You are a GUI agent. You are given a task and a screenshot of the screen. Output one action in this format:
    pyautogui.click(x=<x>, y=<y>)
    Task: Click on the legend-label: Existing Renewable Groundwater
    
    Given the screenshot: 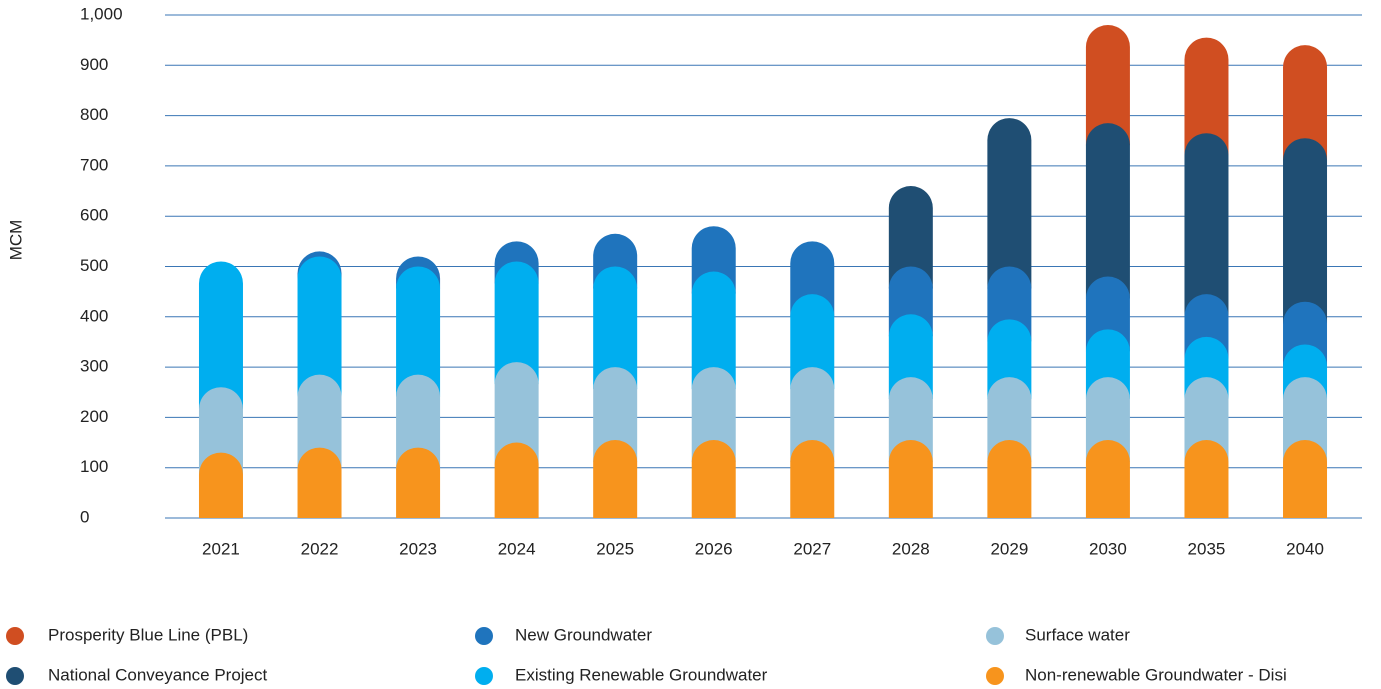 What is the action you would take?
    pyautogui.click(x=641, y=674)
    